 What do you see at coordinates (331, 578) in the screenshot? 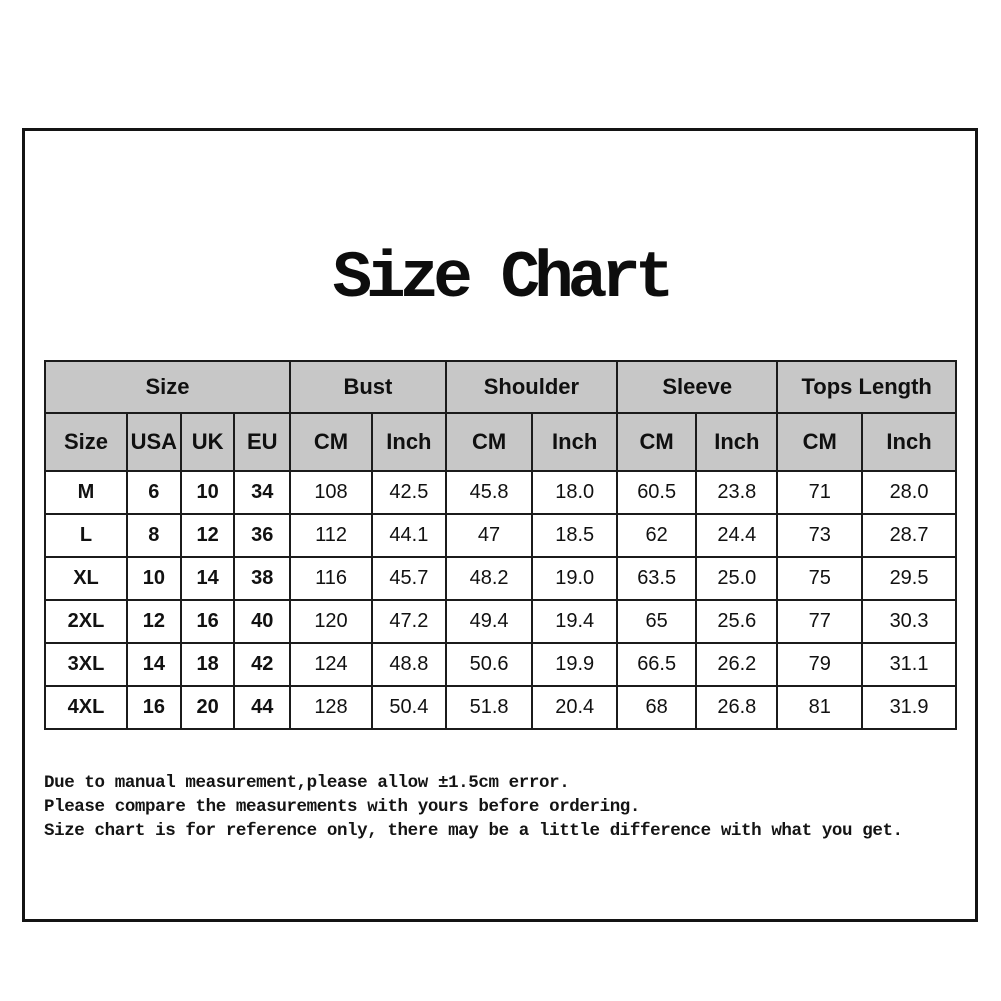
I see `table-cell: 116` at bounding box center [331, 578].